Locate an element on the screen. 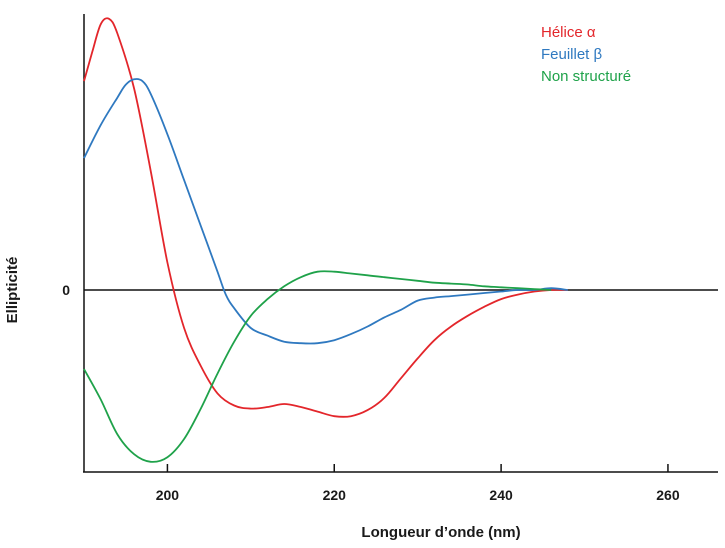  x-tick-label: 240 is located at coordinates (501, 495).